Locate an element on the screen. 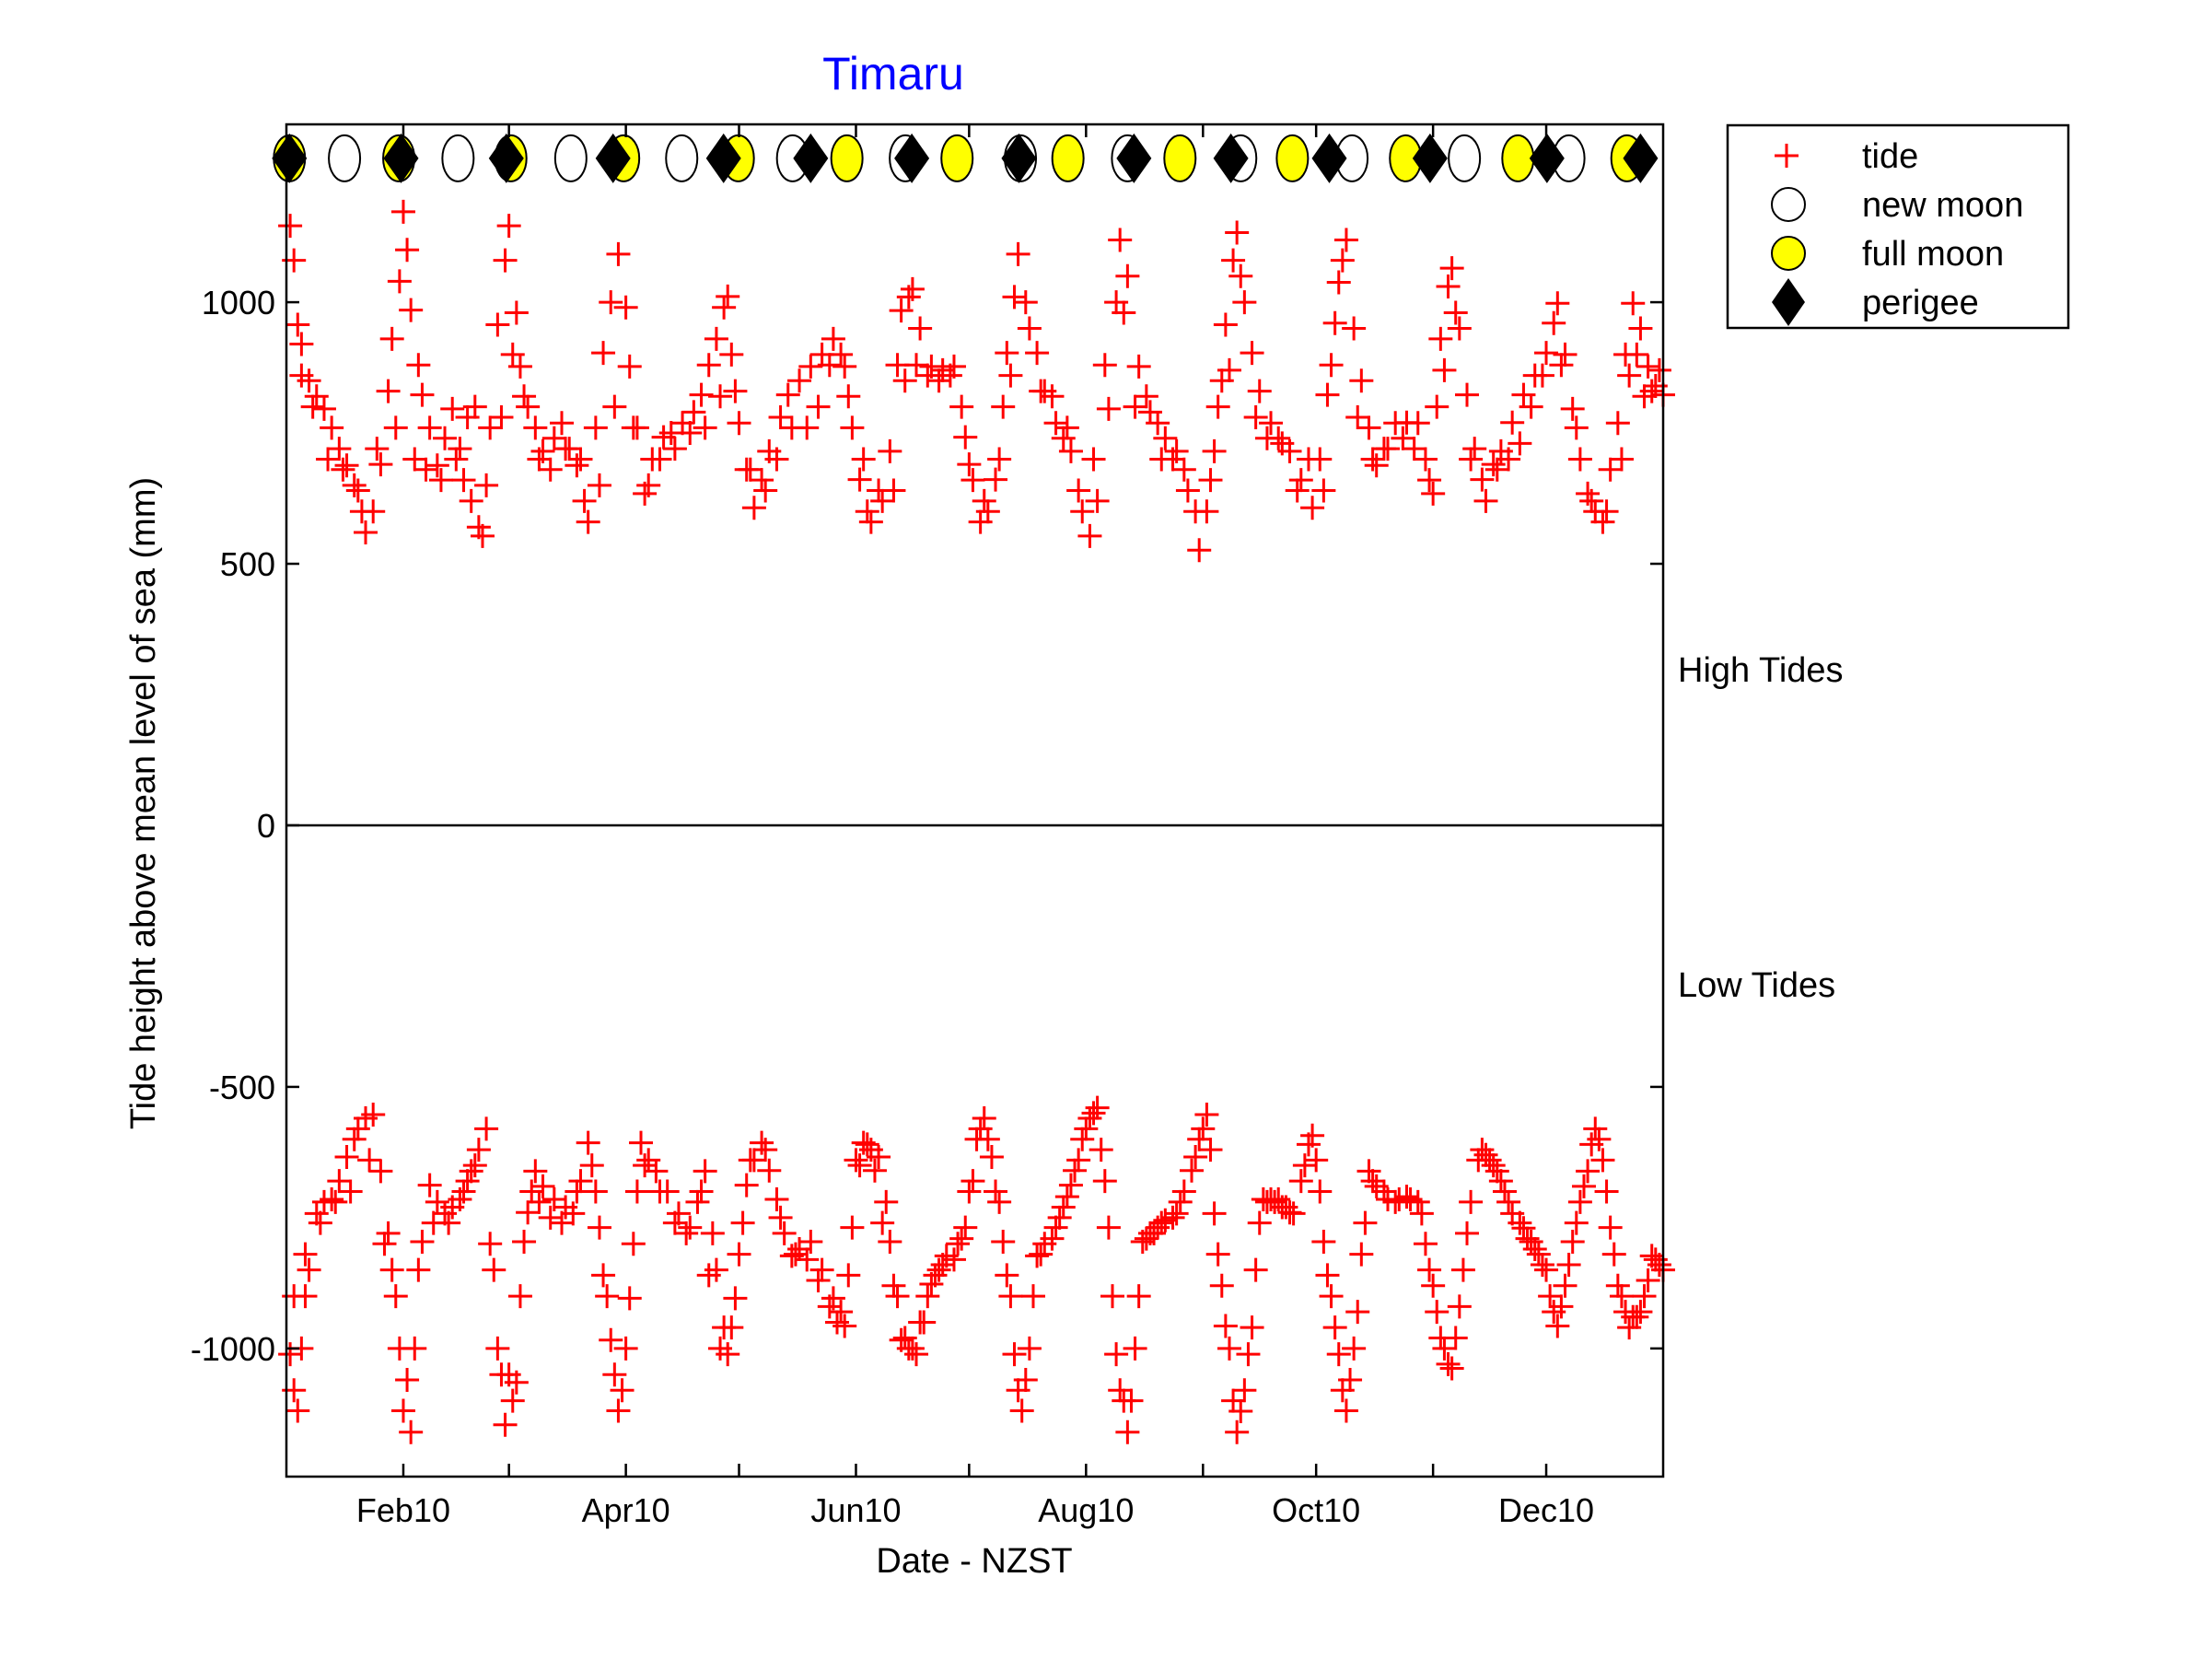 This screenshot has height=1659, width=2212. tide-series is located at coordinates (975, 1264).